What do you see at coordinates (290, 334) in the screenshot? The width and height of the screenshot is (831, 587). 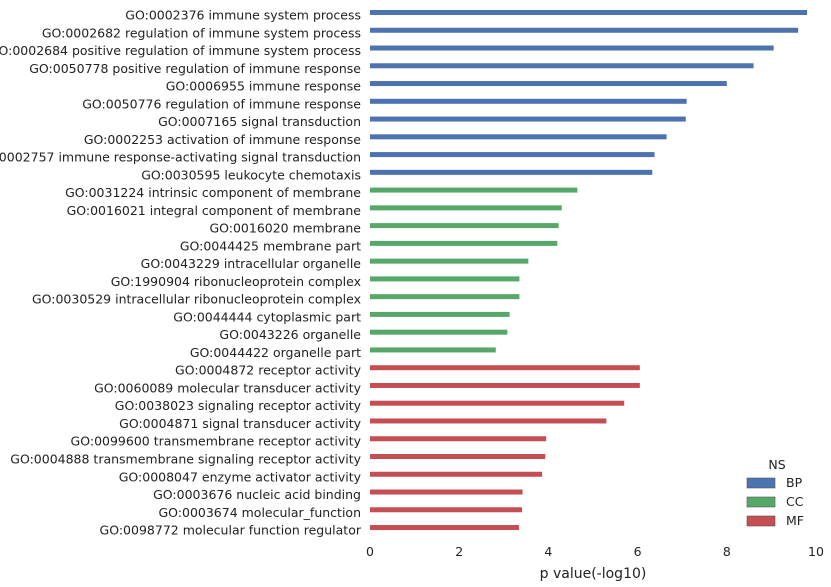 I see `category-label: GO:0043226 organelle` at bounding box center [290, 334].